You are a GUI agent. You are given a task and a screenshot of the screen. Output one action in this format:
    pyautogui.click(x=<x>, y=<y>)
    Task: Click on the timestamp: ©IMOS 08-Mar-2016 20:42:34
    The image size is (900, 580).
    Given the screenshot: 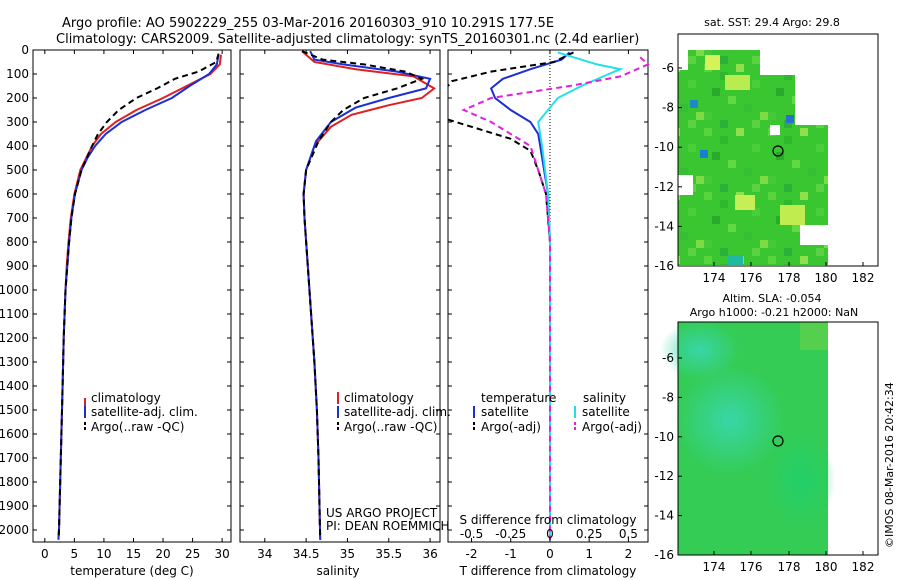 What is the action you would take?
    pyautogui.click(x=889, y=465)
    